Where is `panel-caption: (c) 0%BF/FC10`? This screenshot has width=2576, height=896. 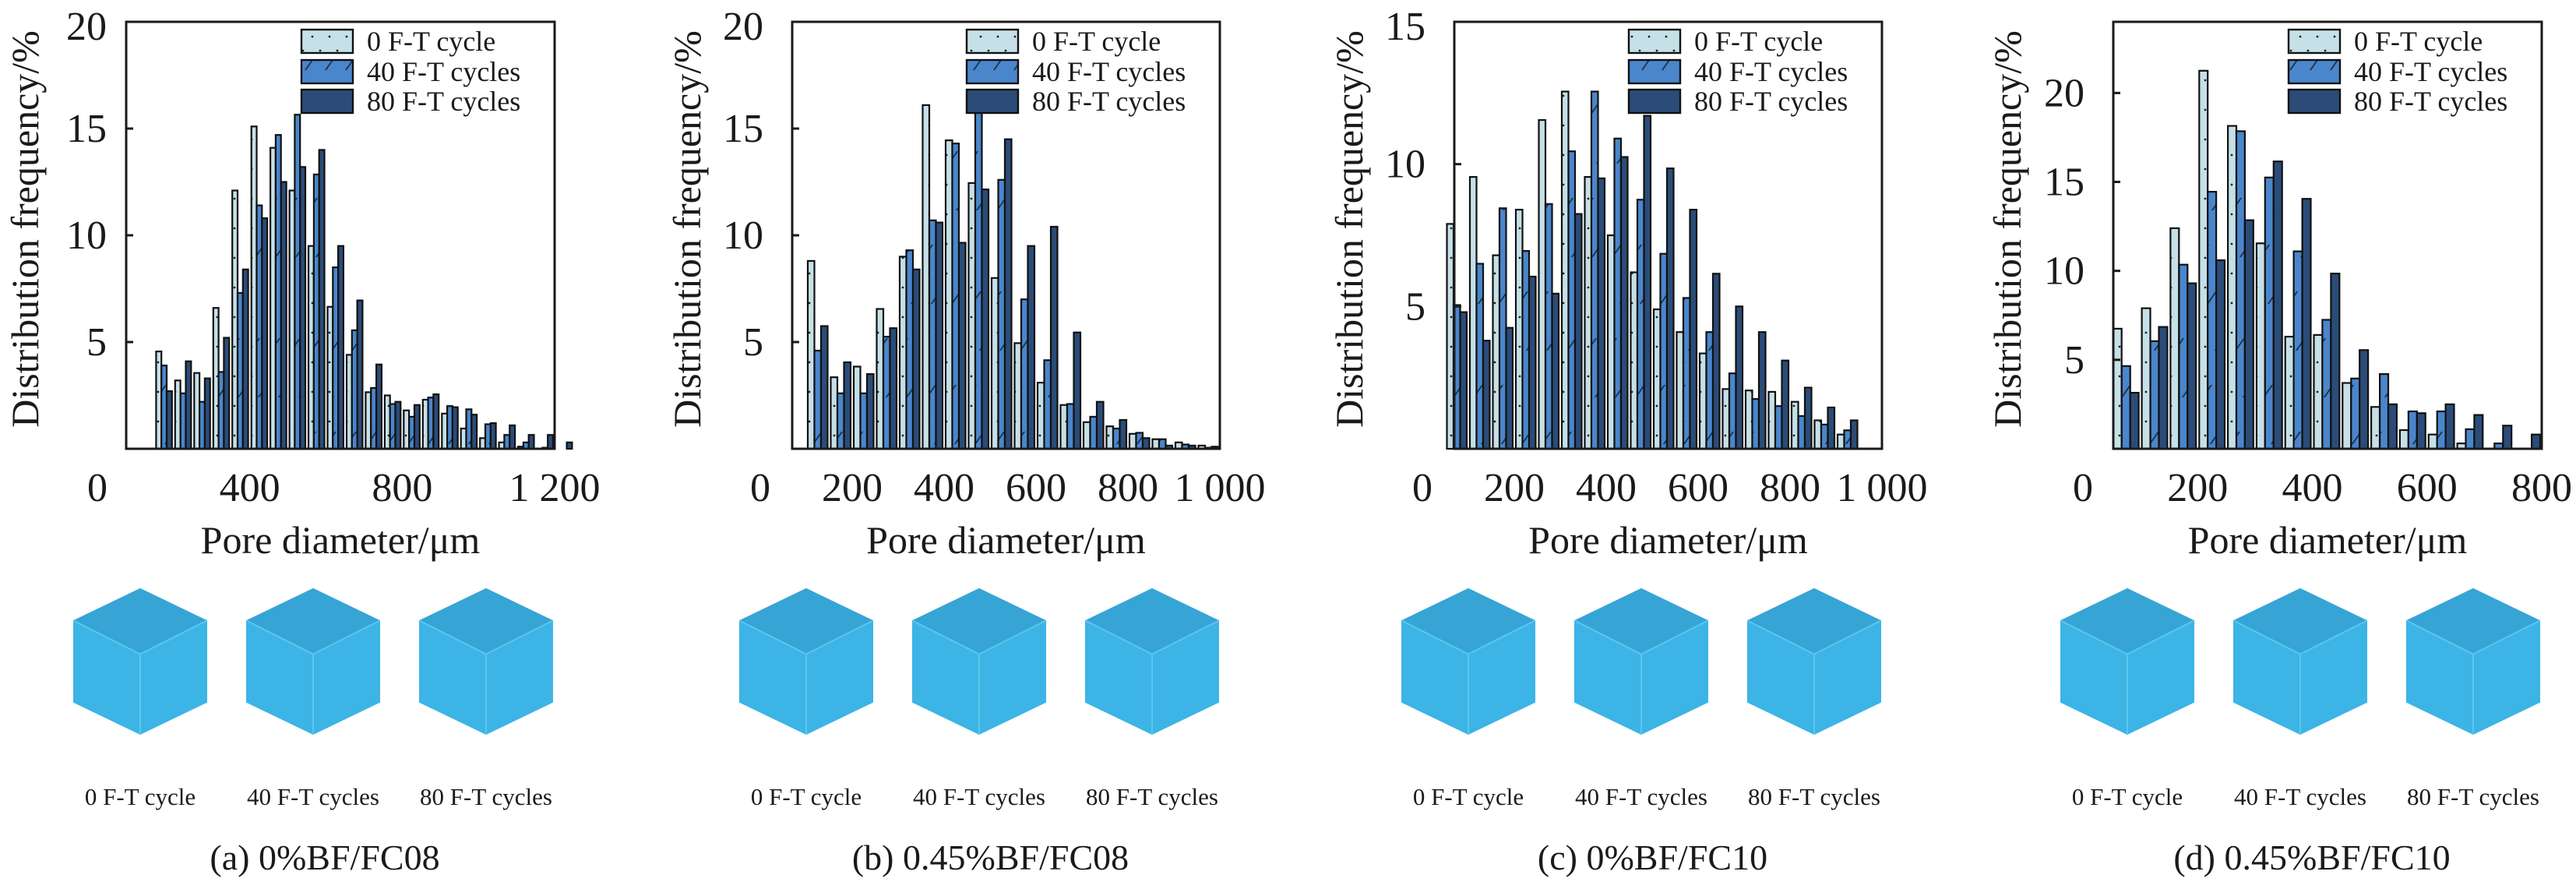 panel-caption: (c) 0%BF/FC10 is located at coordinates (1653, 857).